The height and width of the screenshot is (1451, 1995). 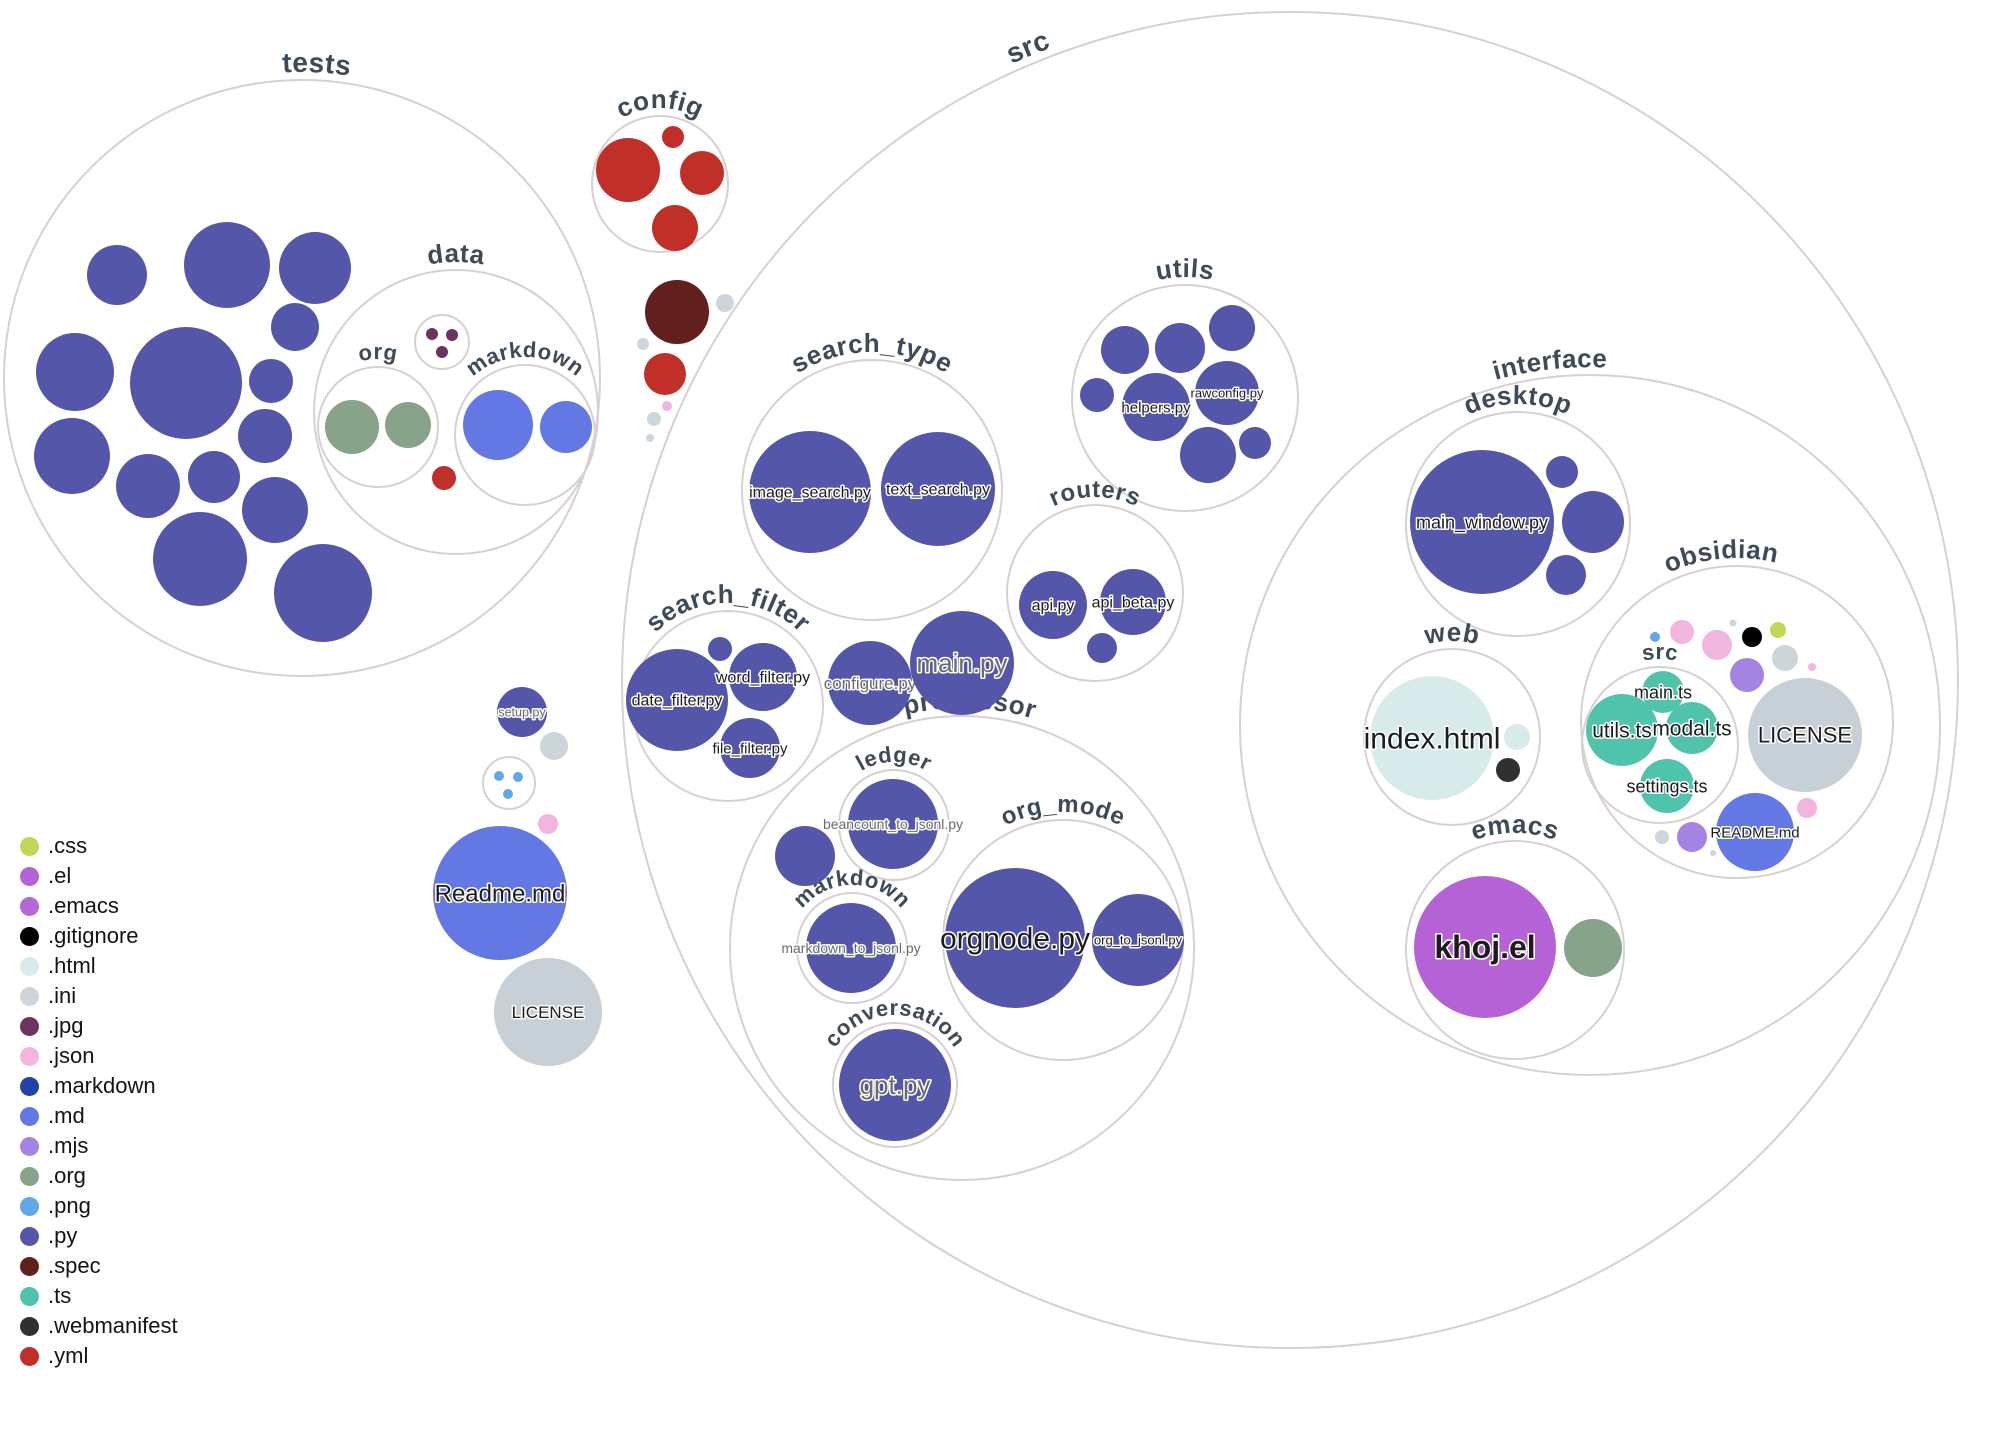 I want to click on file-word-filter-py-circle, so click(x=763, y=677).